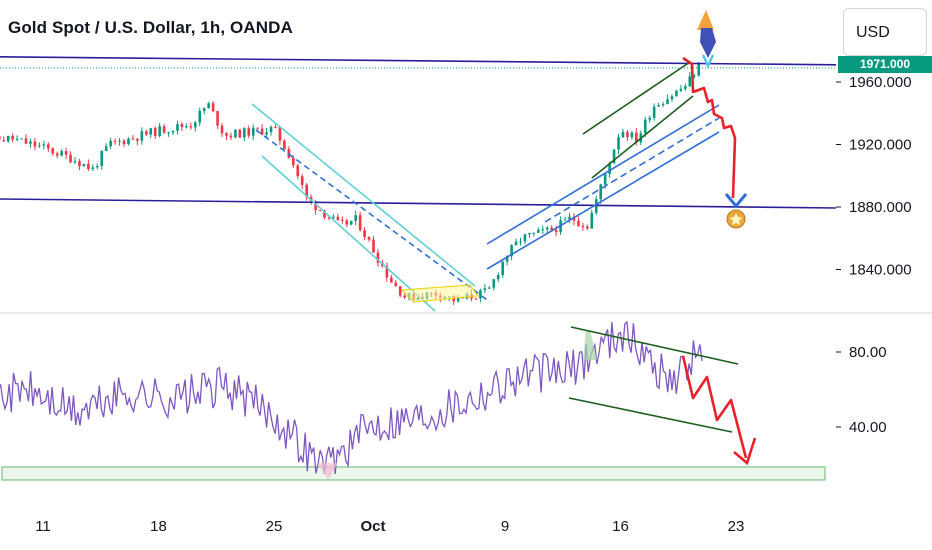 Image resolution: width=932 pixels, height=550 pixels. What do you see at coordinates (636, 98) in the screenshot?
I see `wedge-upper-line` at bounding box center [636, 98].